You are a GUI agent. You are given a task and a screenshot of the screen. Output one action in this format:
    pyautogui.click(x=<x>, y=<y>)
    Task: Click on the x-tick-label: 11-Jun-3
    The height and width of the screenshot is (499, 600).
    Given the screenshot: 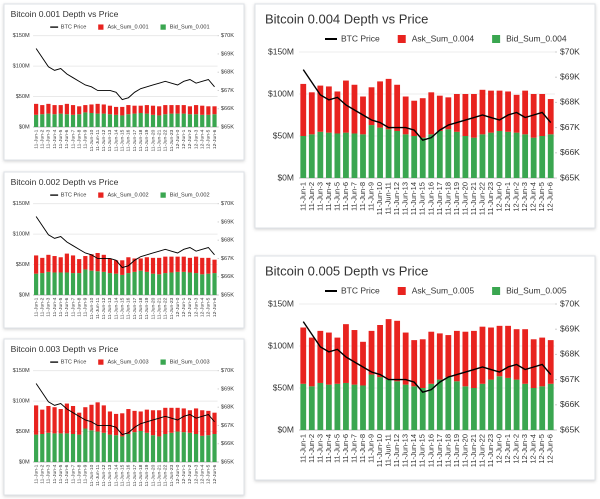 What is the action you would take?
    pyautogui.click(x=319, y=196)
    